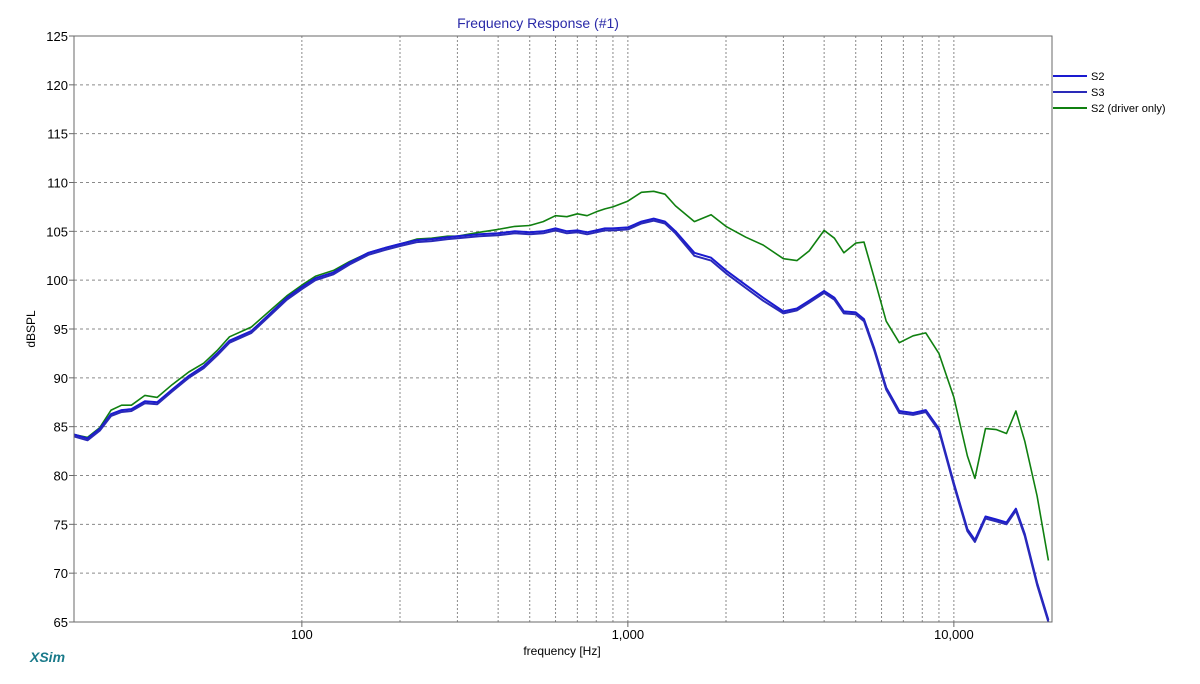 The width and height of the screenshot is (1200, 684). Describe the element at coordinates (61, 329) in the screenshot. I see `y-tick-label-95: 95` at that location.